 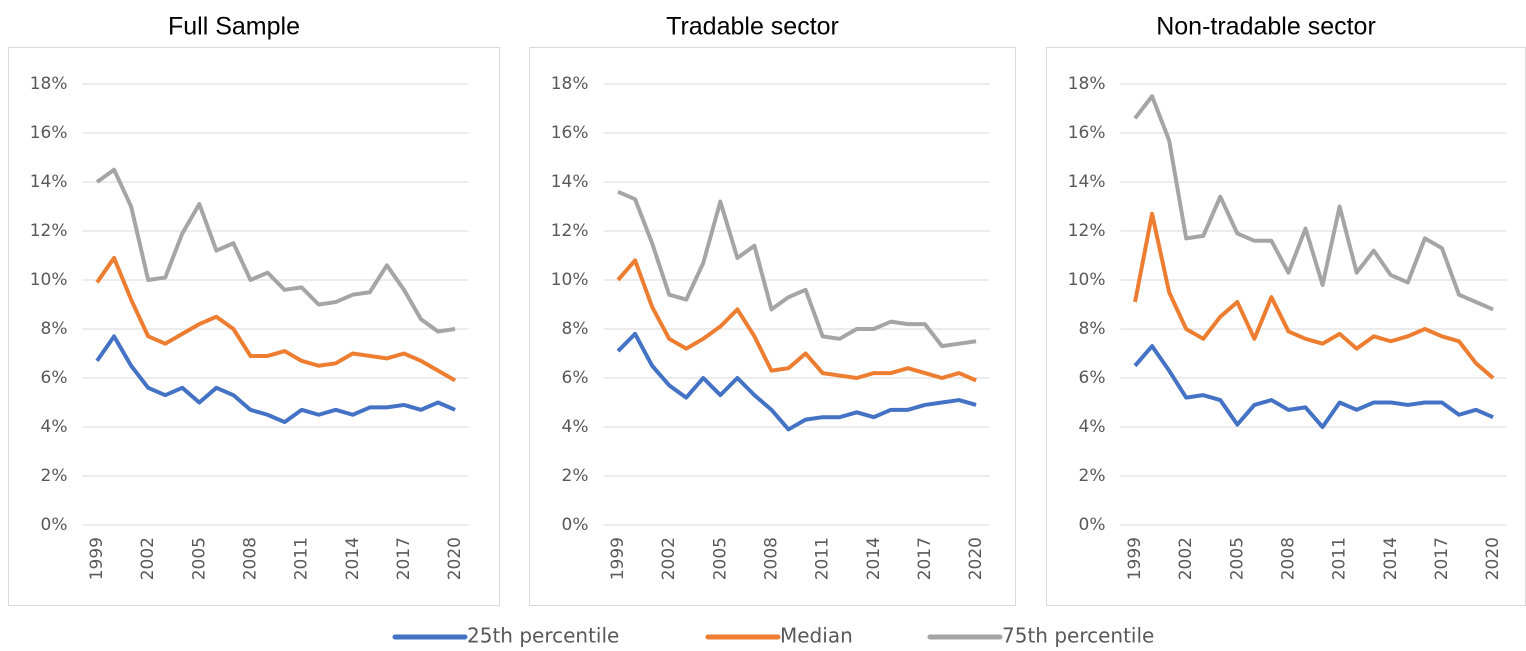 What do you see at coordinates (543, 636) in the screenshot?
I see `legend-label: 25th percentile` at bounding box center [543, 636].